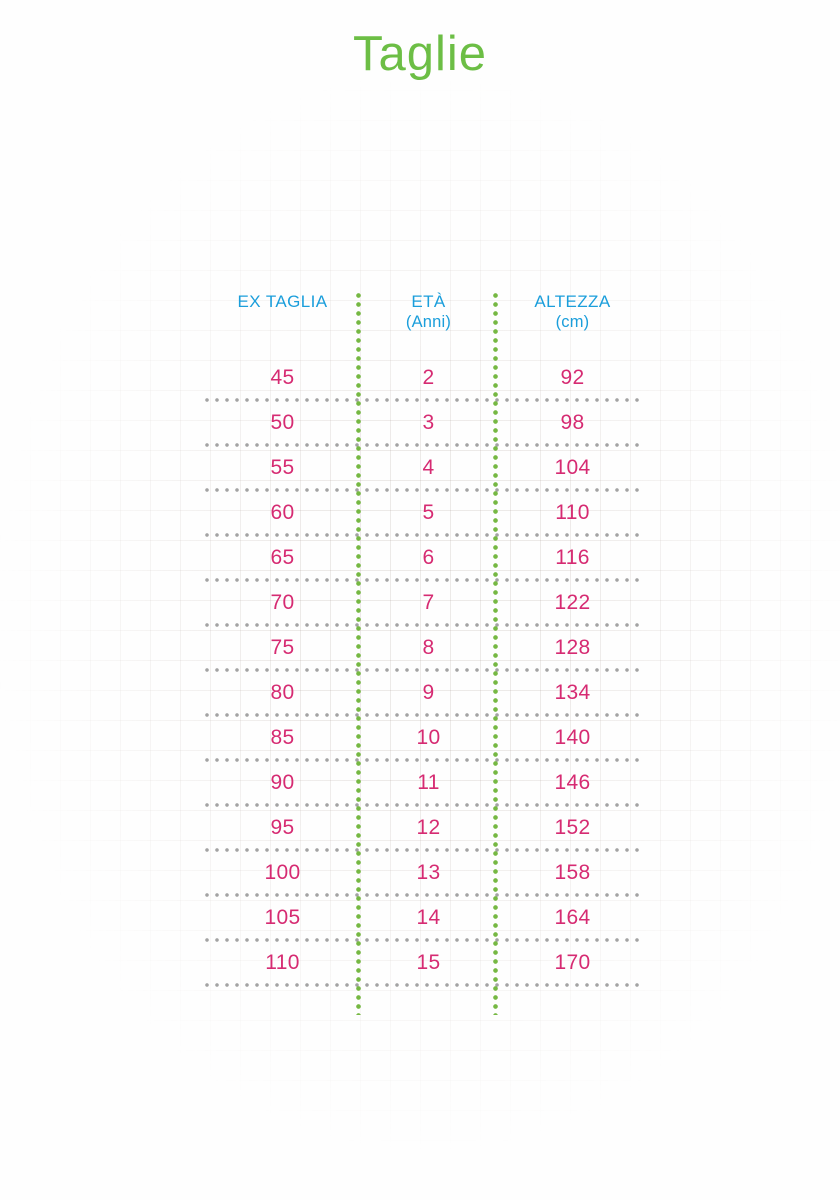  Describe the element at coordinates (428, 422) in the screenshot. I see `cell-eta: 3` at that location.